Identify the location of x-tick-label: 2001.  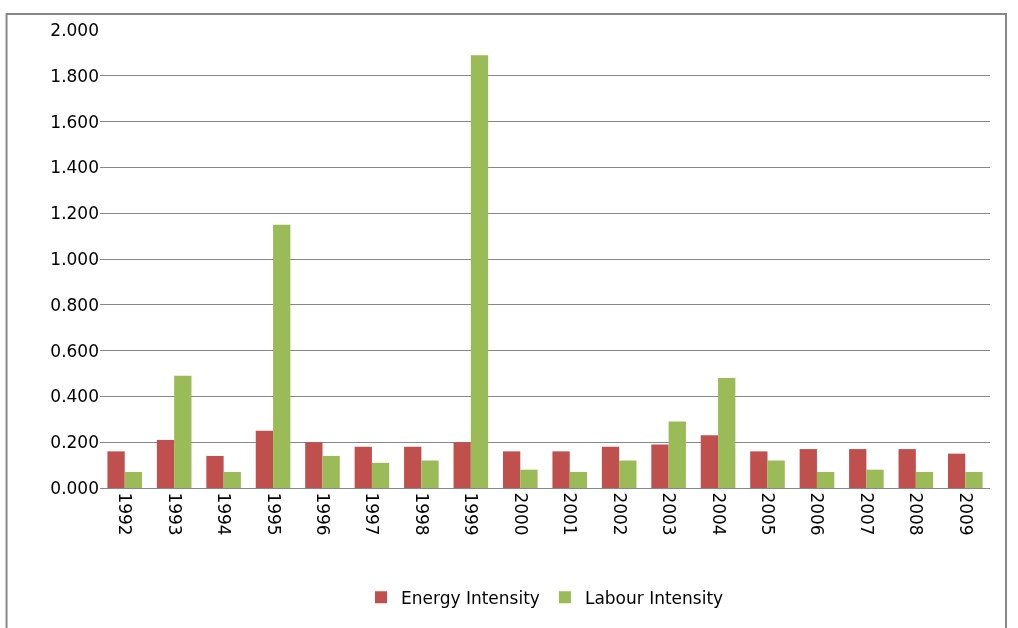
(570, 514).